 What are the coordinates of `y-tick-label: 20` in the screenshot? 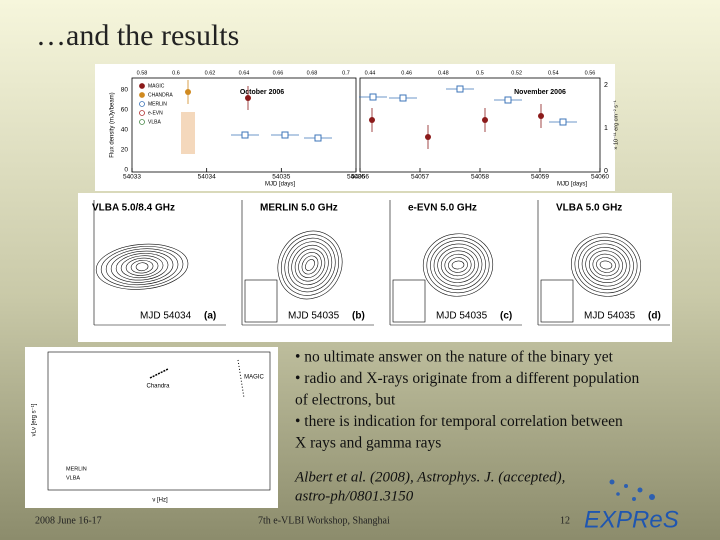 It's located at (125, 150).